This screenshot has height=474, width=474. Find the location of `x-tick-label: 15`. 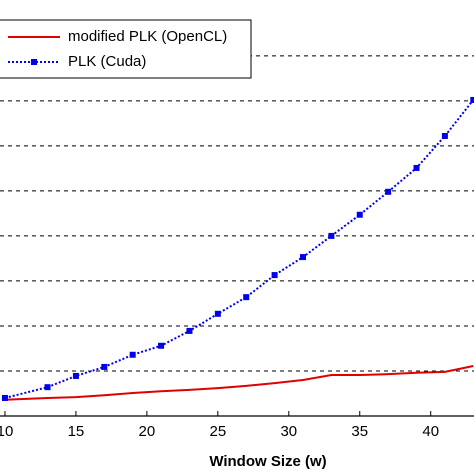

x-tick-label: 15 is located at coordinates (76, 431).